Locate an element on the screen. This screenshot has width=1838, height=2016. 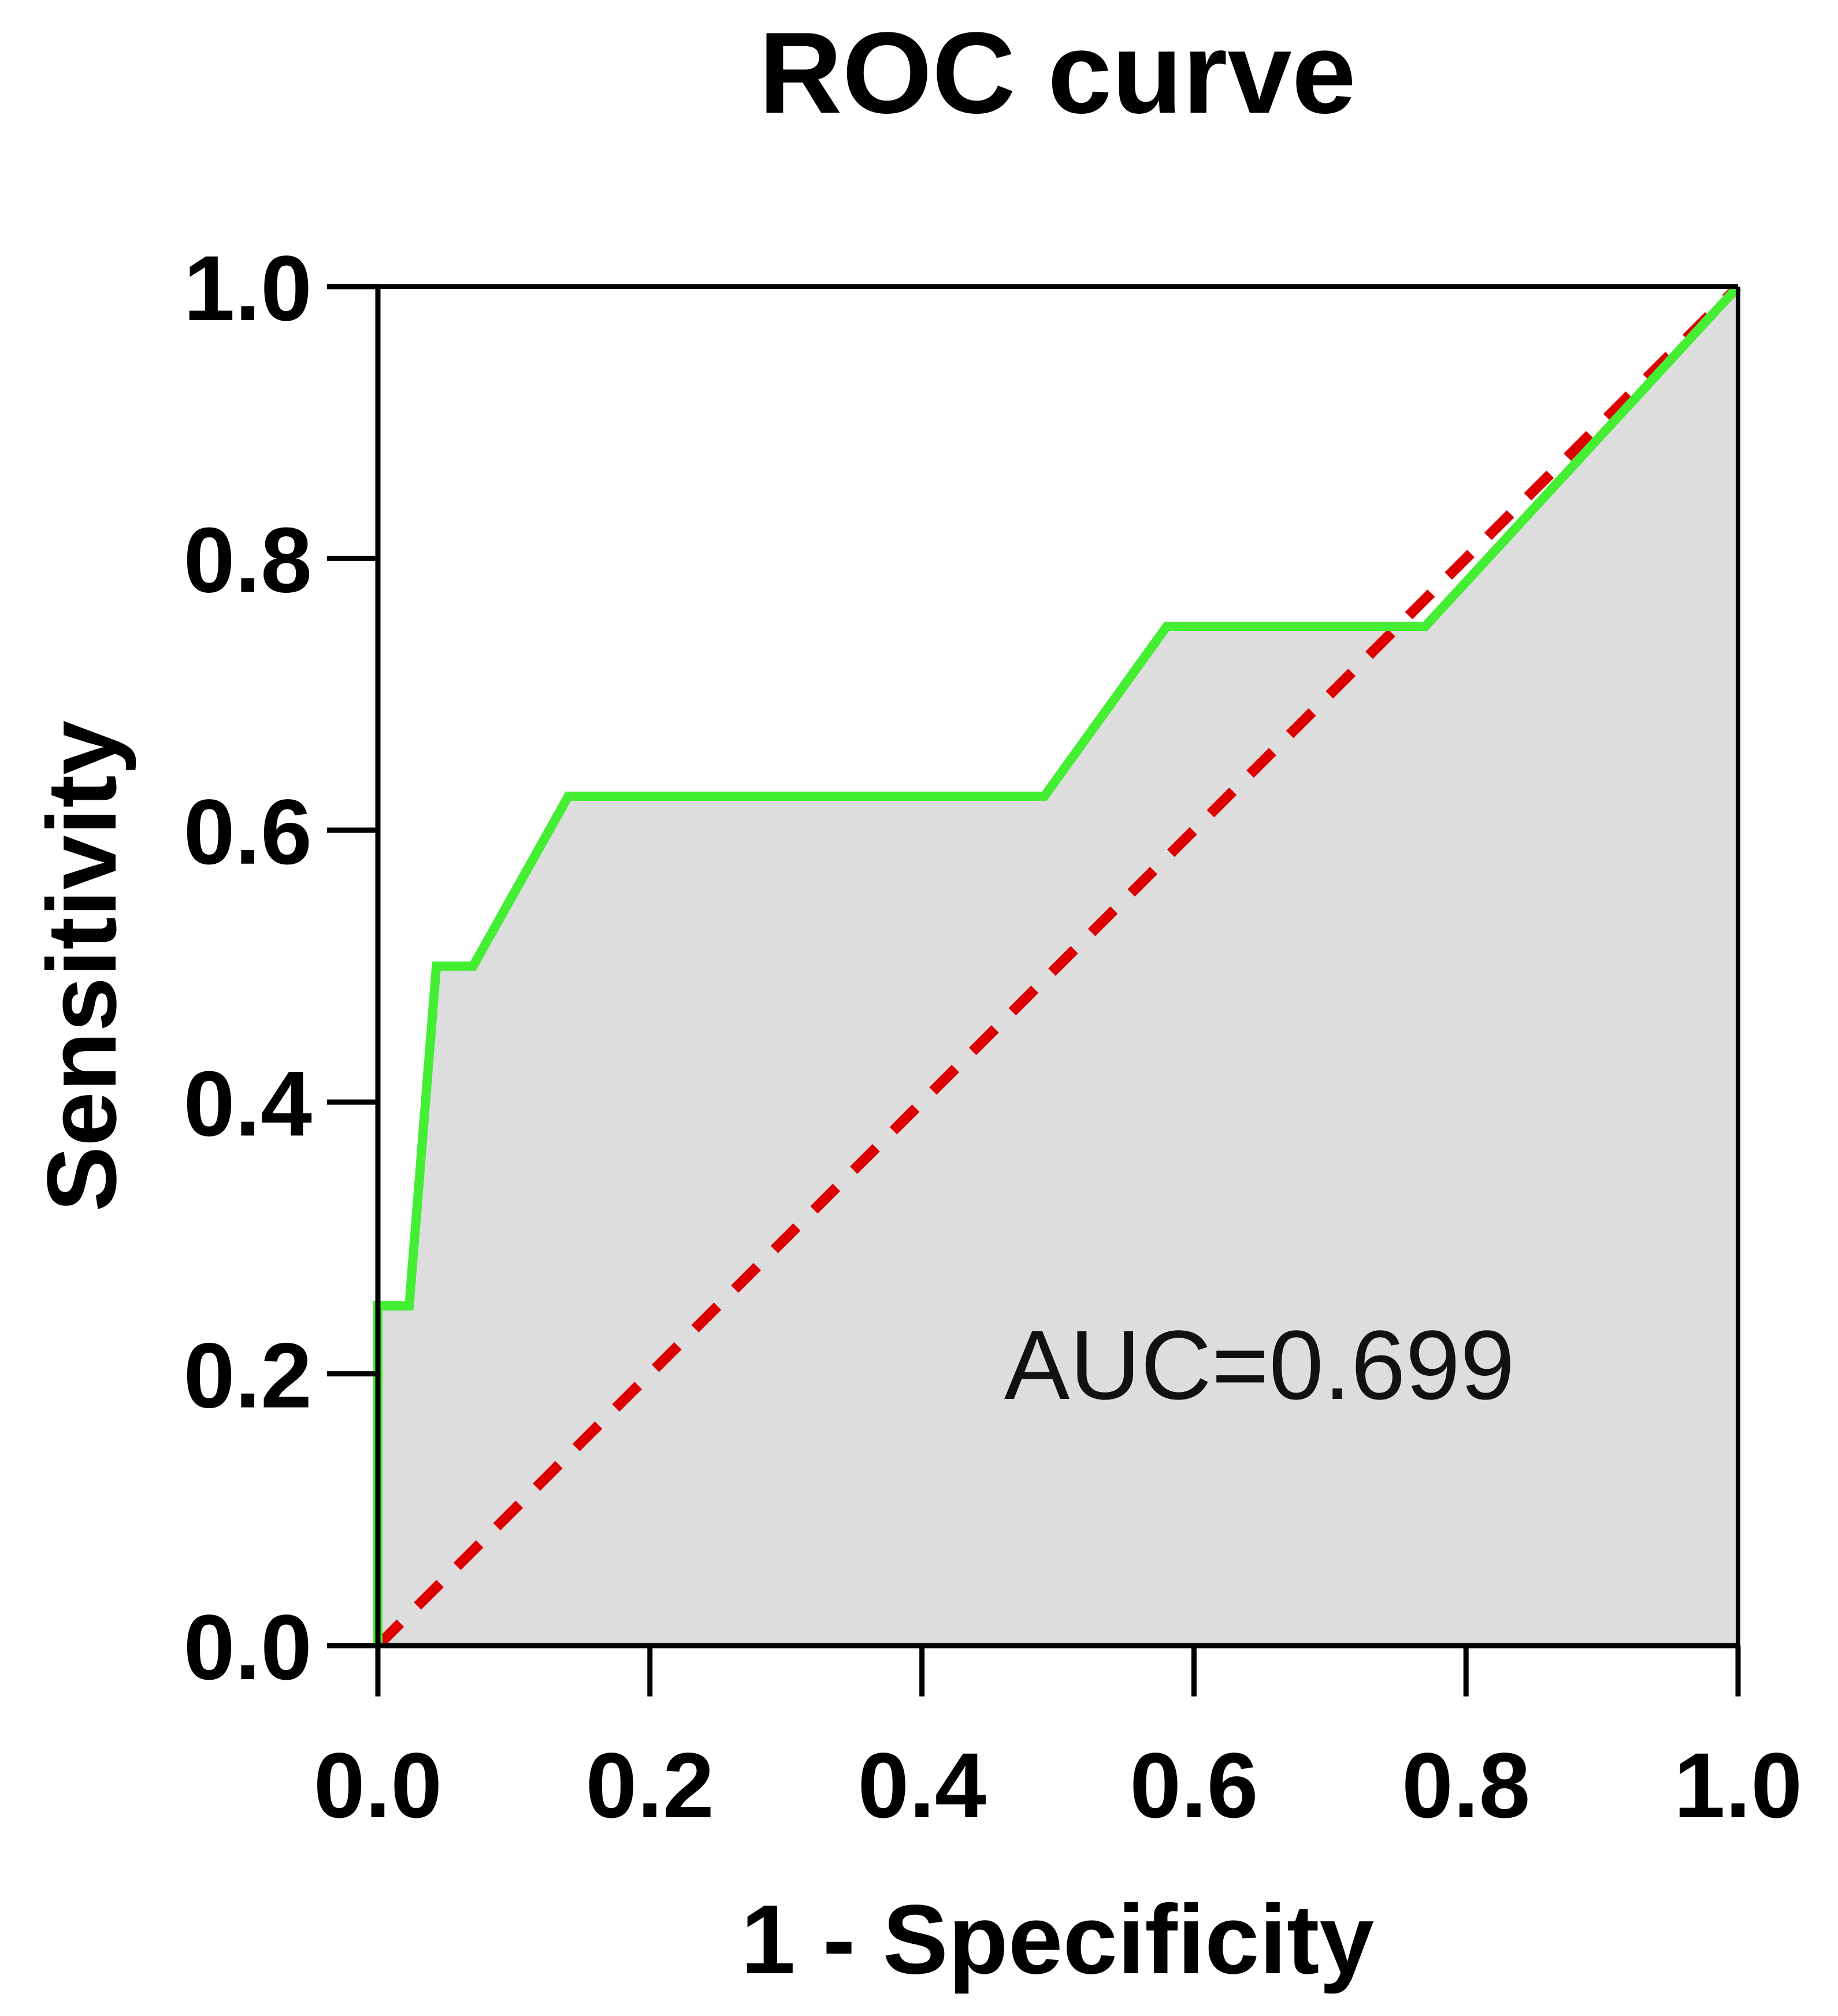
y-axis-label: Sensitivity is located at coordinates (82, 966).